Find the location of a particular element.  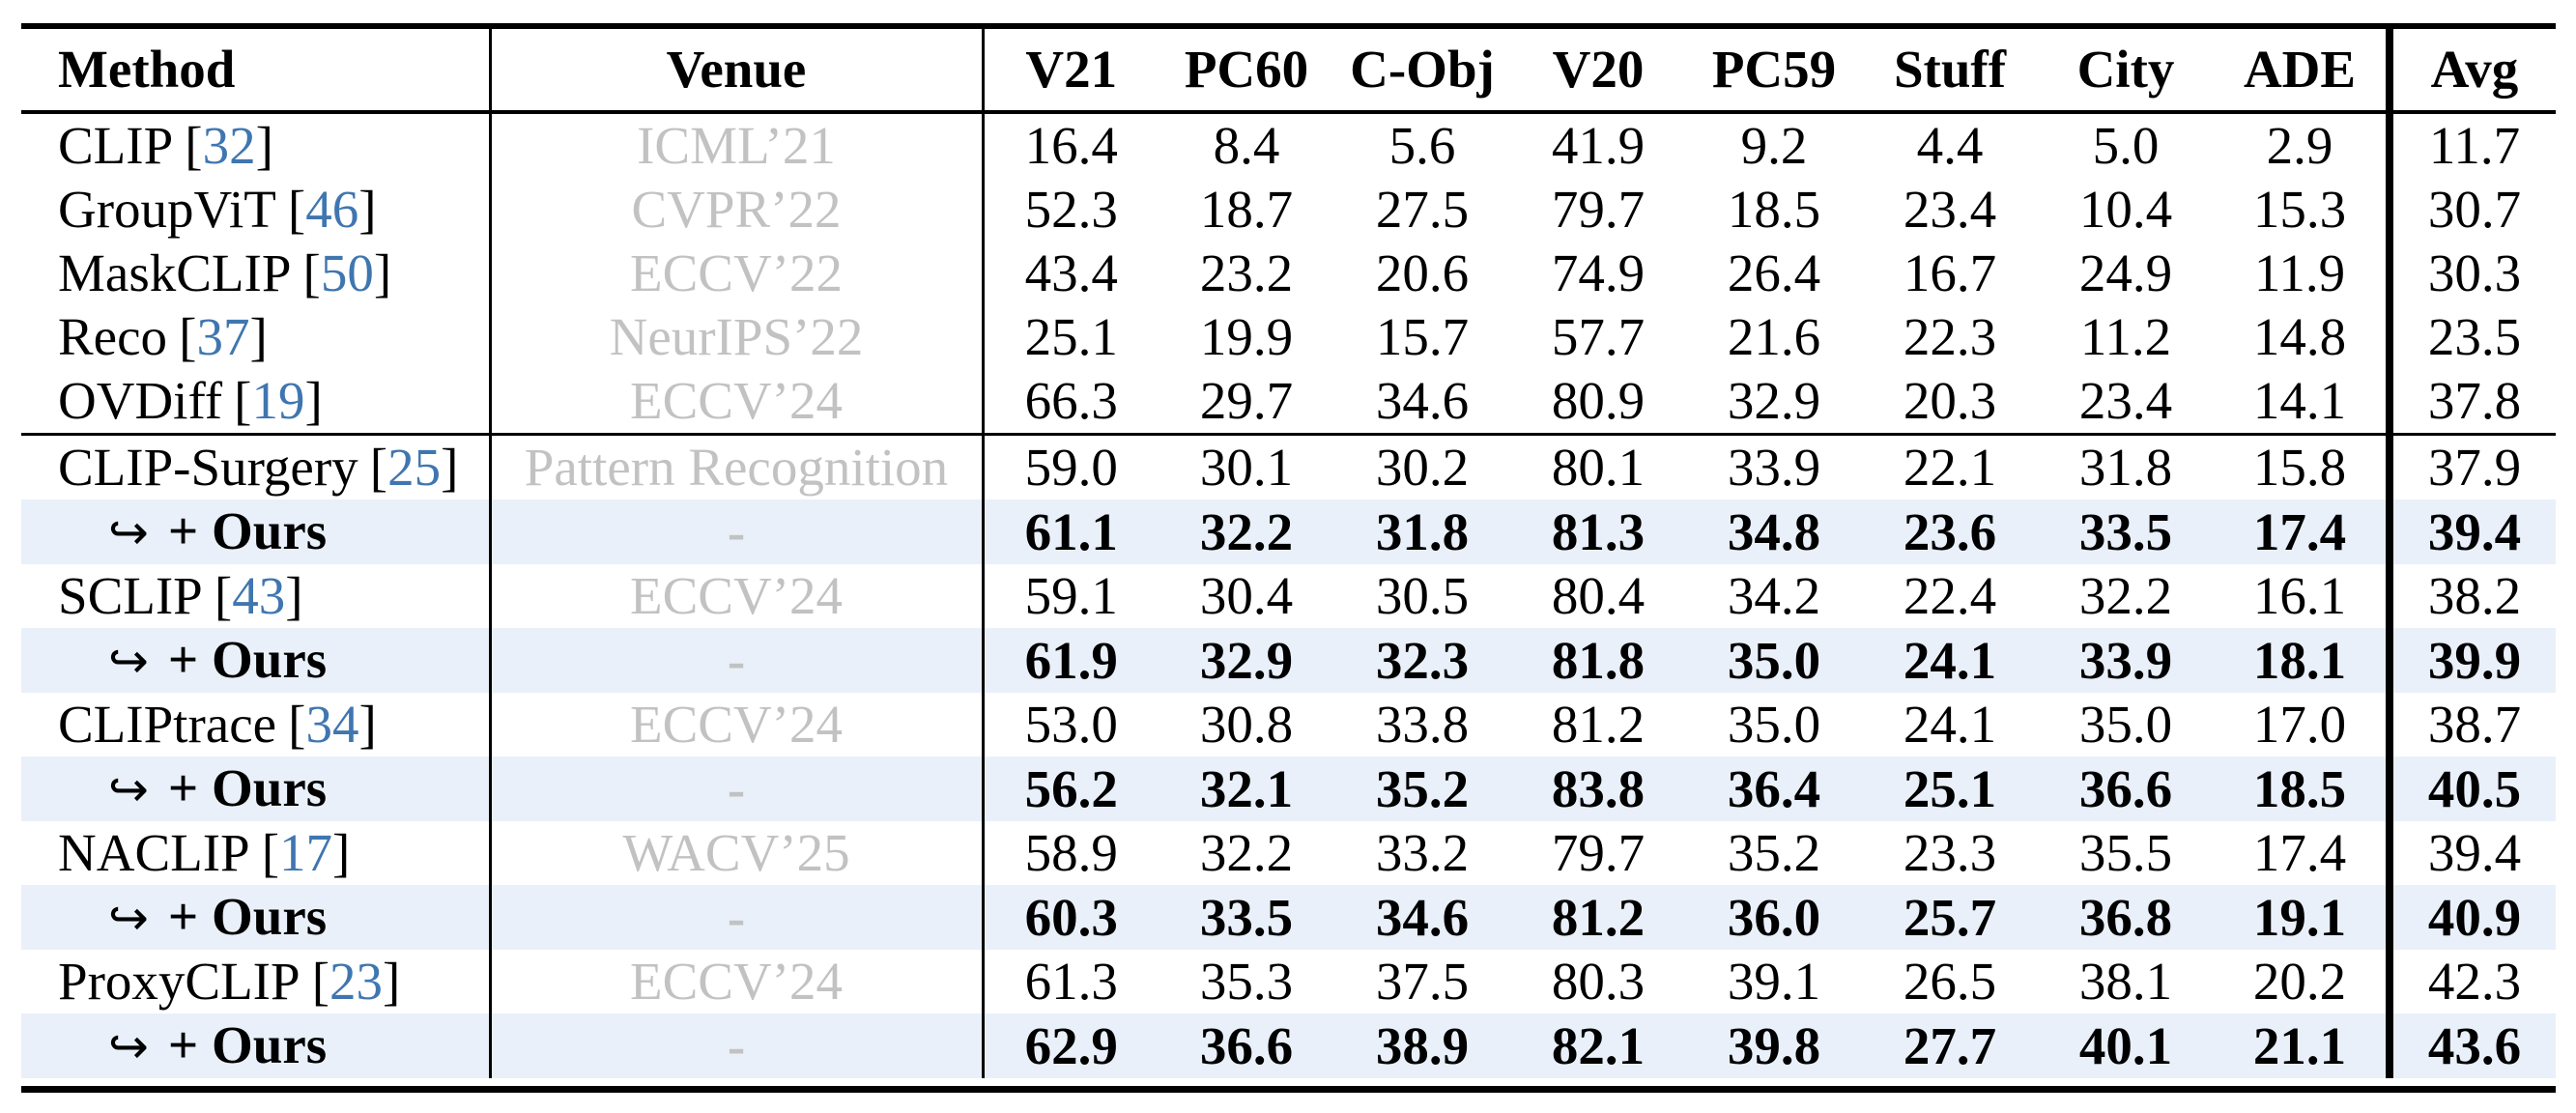

score-avg: 39.4 is located at coordinates (2475, 852).